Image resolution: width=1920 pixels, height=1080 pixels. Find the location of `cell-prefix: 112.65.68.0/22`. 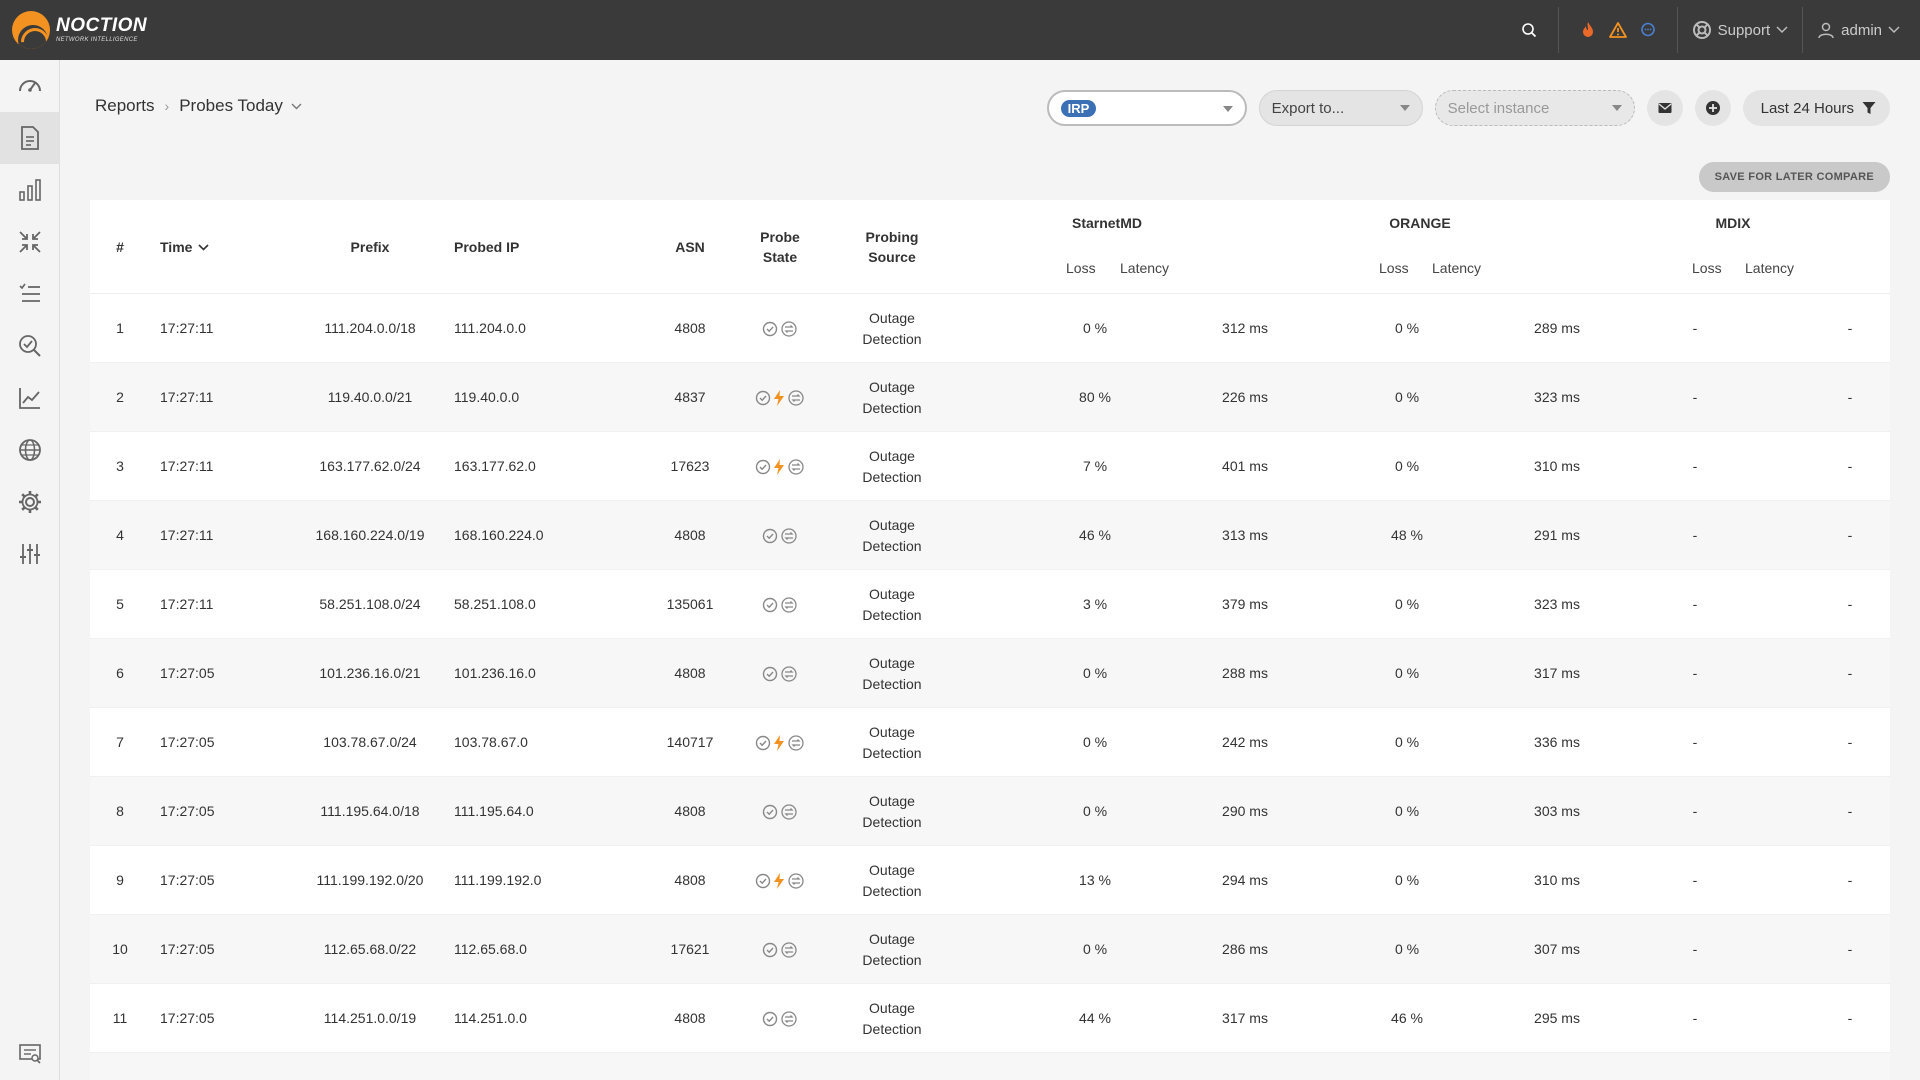

cell-prefix: 112.65.68.0/22 is located at coordinates (370, 949).